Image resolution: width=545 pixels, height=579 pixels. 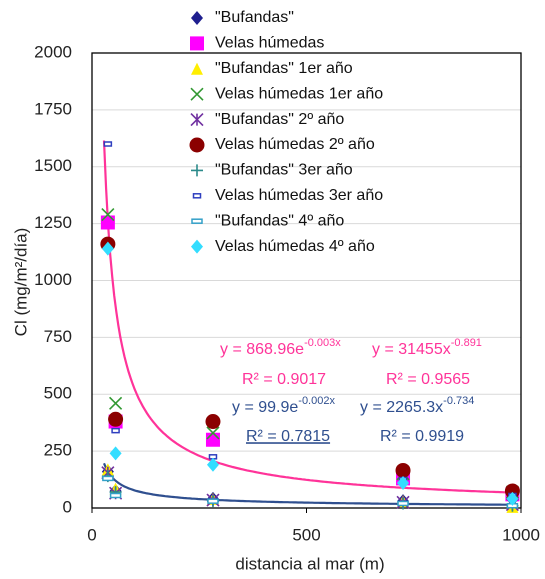 I want to click on legend-label: "Bufandas" 2º año, so click(x=279, y=119).